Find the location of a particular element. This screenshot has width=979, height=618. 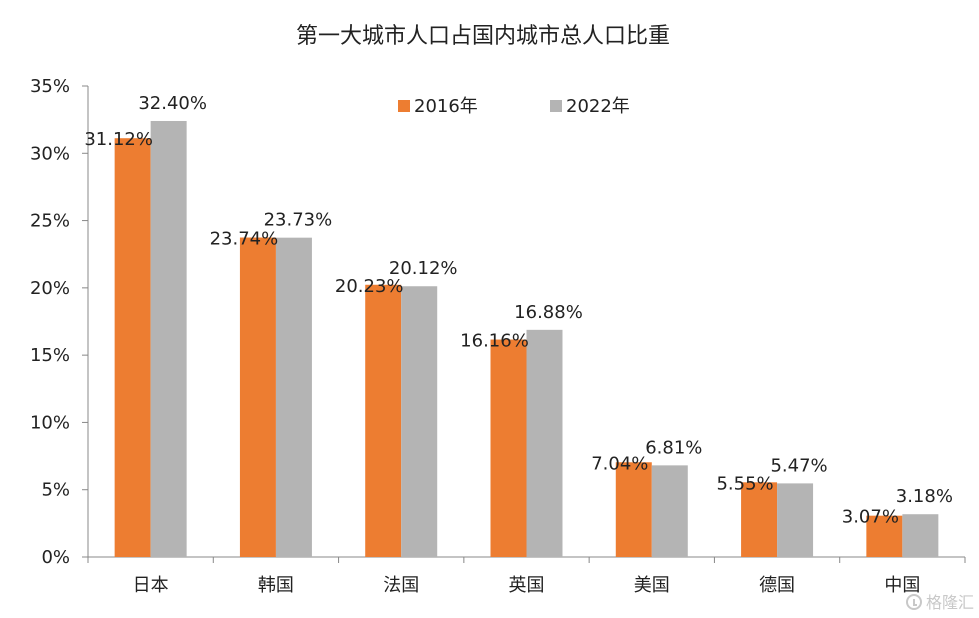

y-tick-label: 25% is located at coordinates (50, 221).